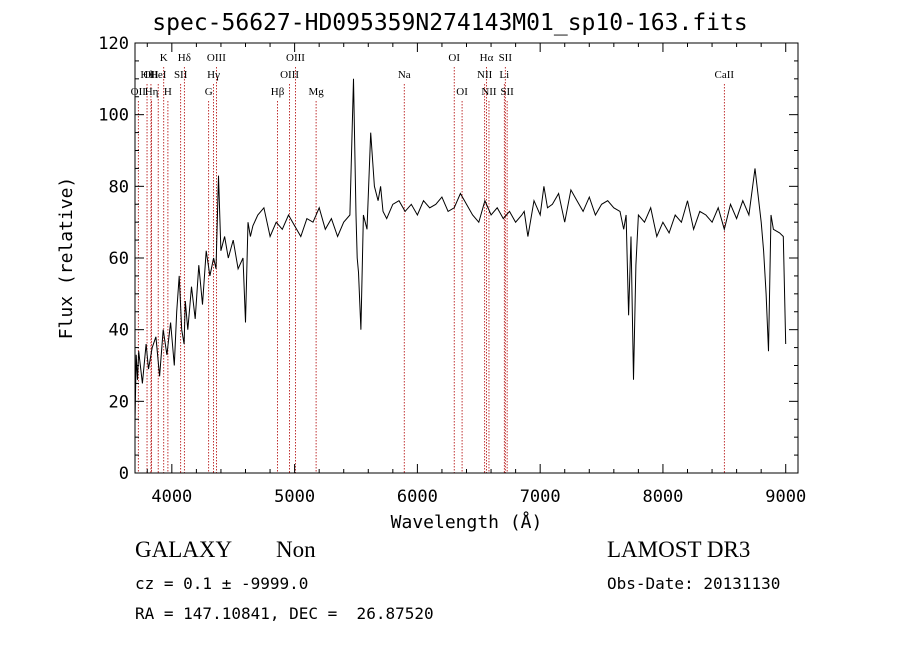  What do you see at coordinates (467, 522) in the screenshot?
I see `x-axis-label: Wavelength (Å)` at bounding box center [467, 522].